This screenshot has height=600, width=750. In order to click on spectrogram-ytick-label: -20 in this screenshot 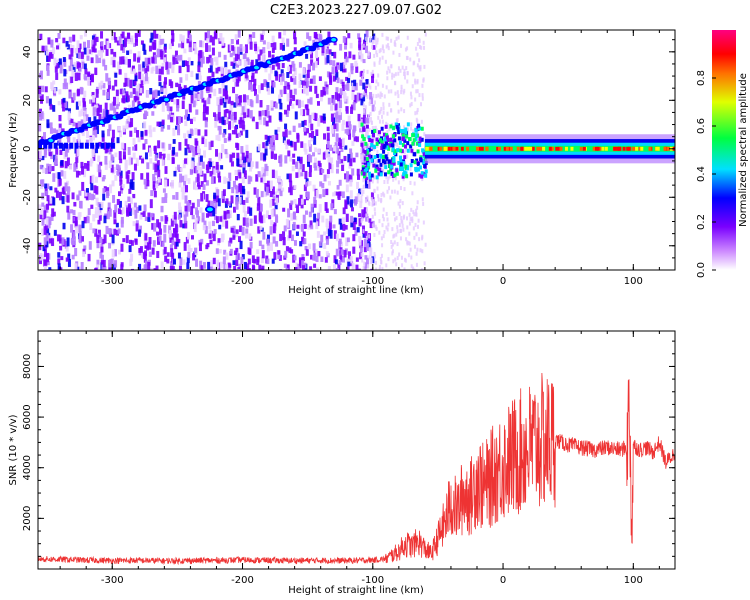, I will do `click(27, 197)`.